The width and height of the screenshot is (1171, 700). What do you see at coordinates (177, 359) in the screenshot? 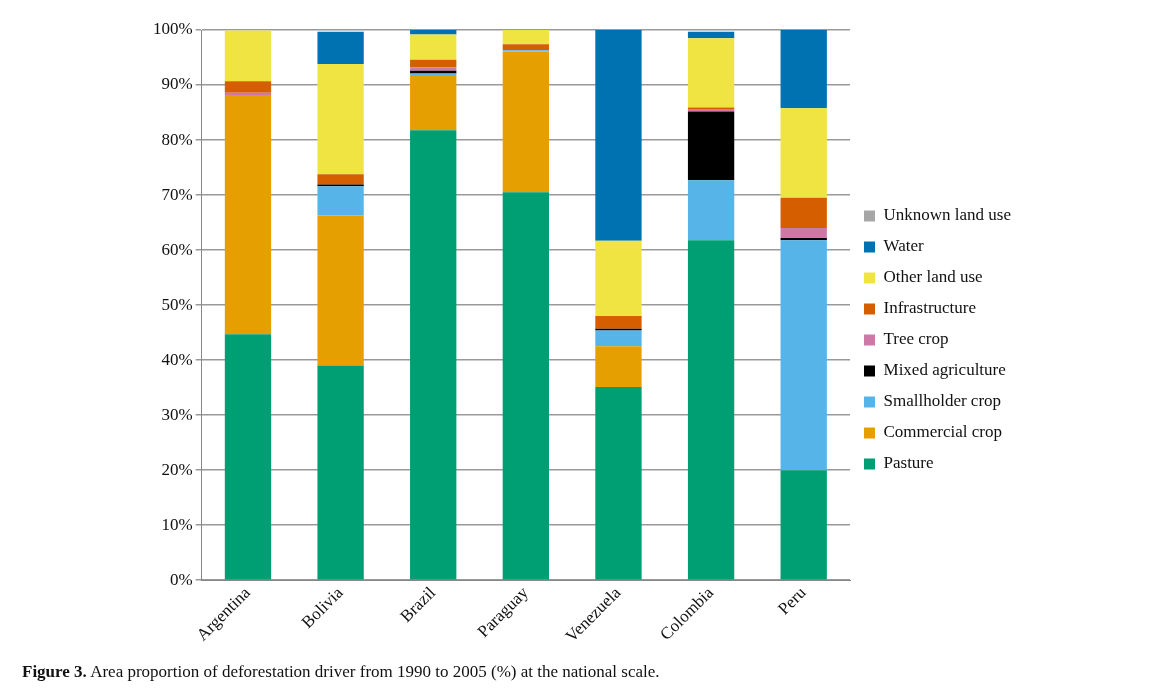
I see `y-tick-label: 40%` at bounding box center [177, 359].